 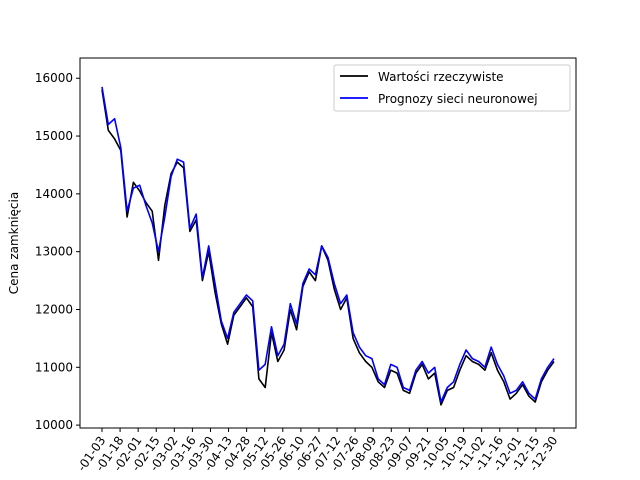 I want to click on y-axis-label: Cena zamknięcia, so click(x=14, y=243).